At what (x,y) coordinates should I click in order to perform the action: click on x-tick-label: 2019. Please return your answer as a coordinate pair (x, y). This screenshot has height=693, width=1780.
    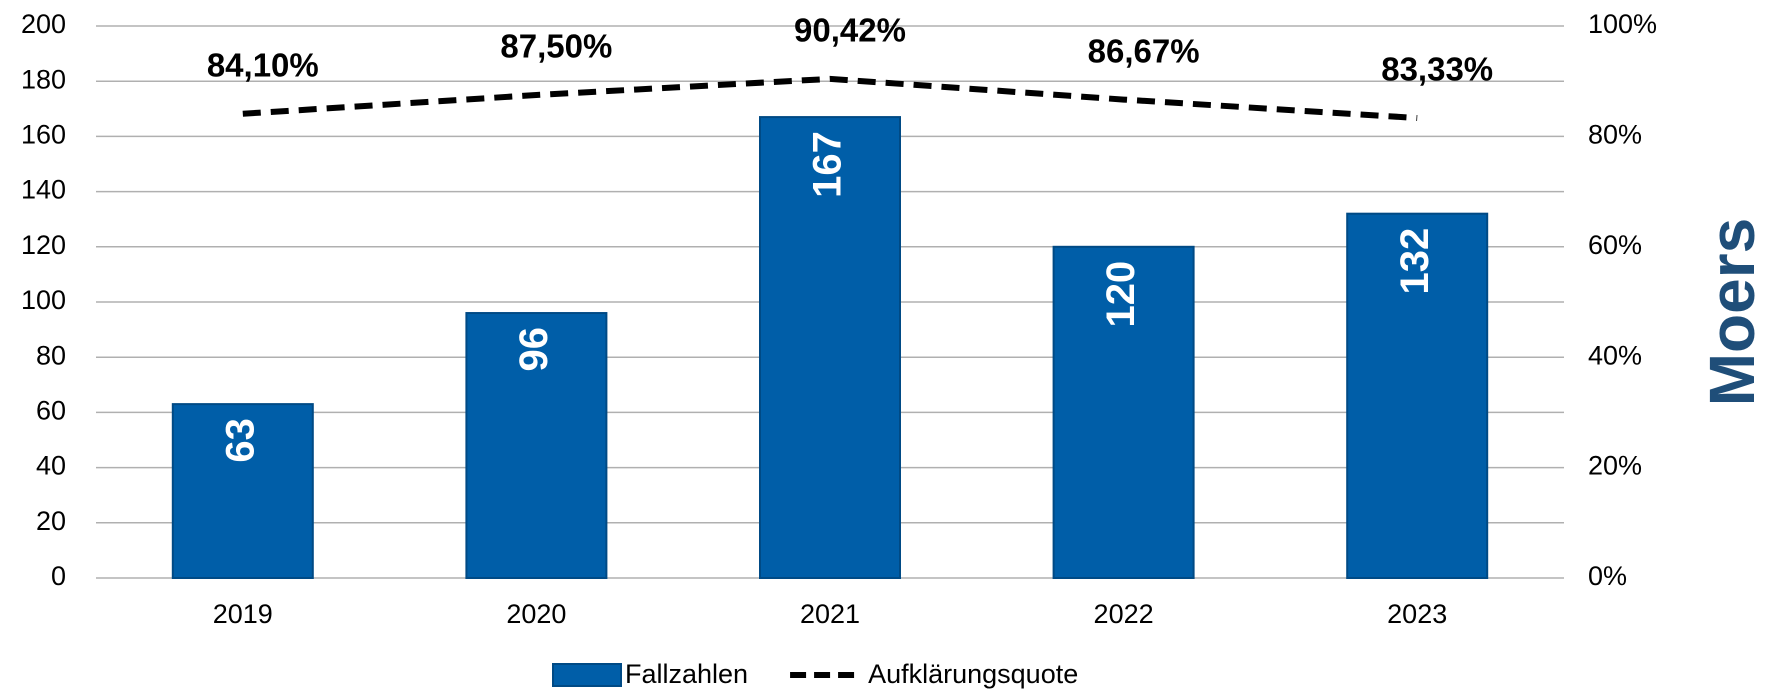
    Looking at the image, I should click on (243, 614).